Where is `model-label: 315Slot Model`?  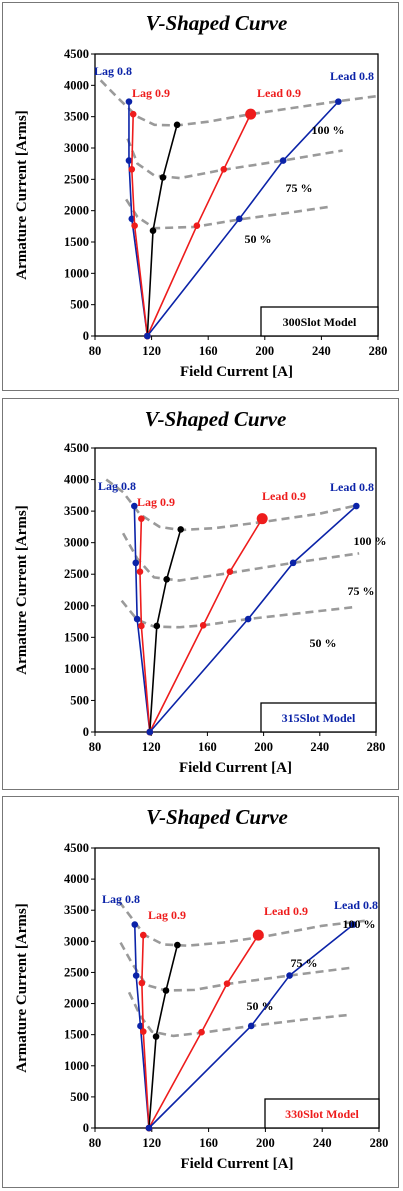 model-label: 315Slot Model is located at coordinates (319, 718).